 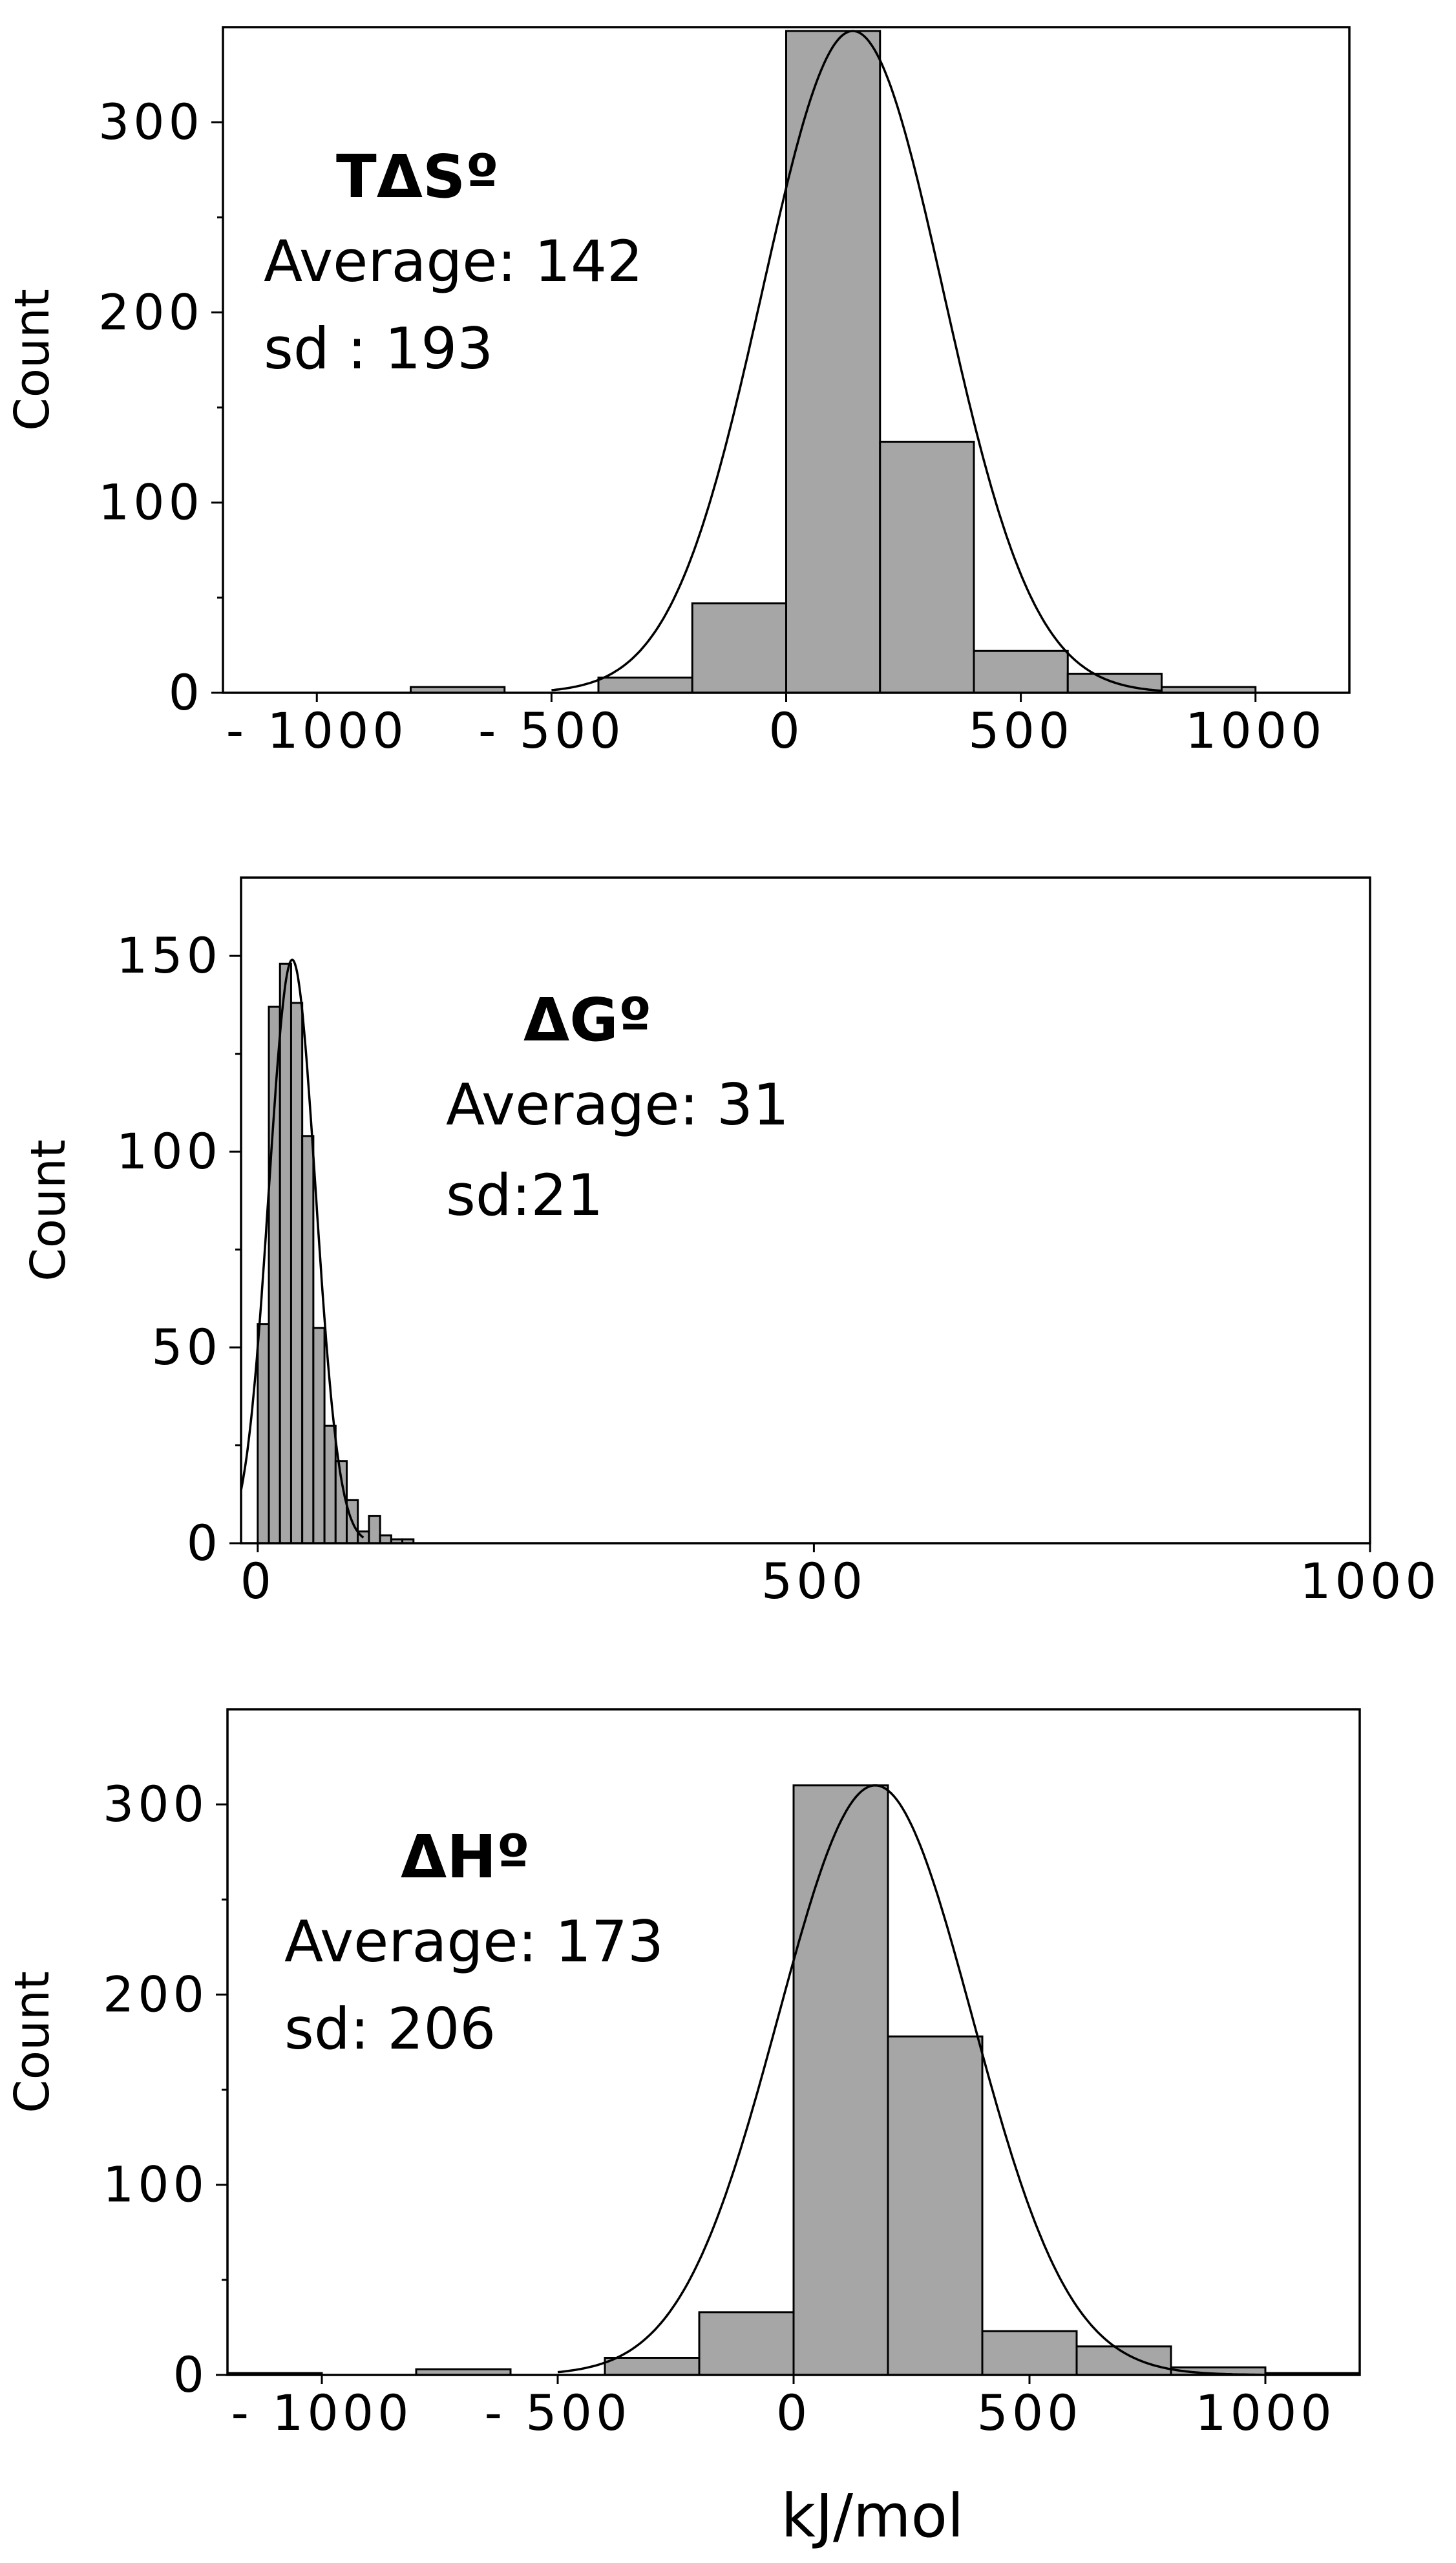 What do you see at coordinates (417, 176) in the screenshot?
I see `quantity-label: TΔSº` at bounding box center [417, 176].